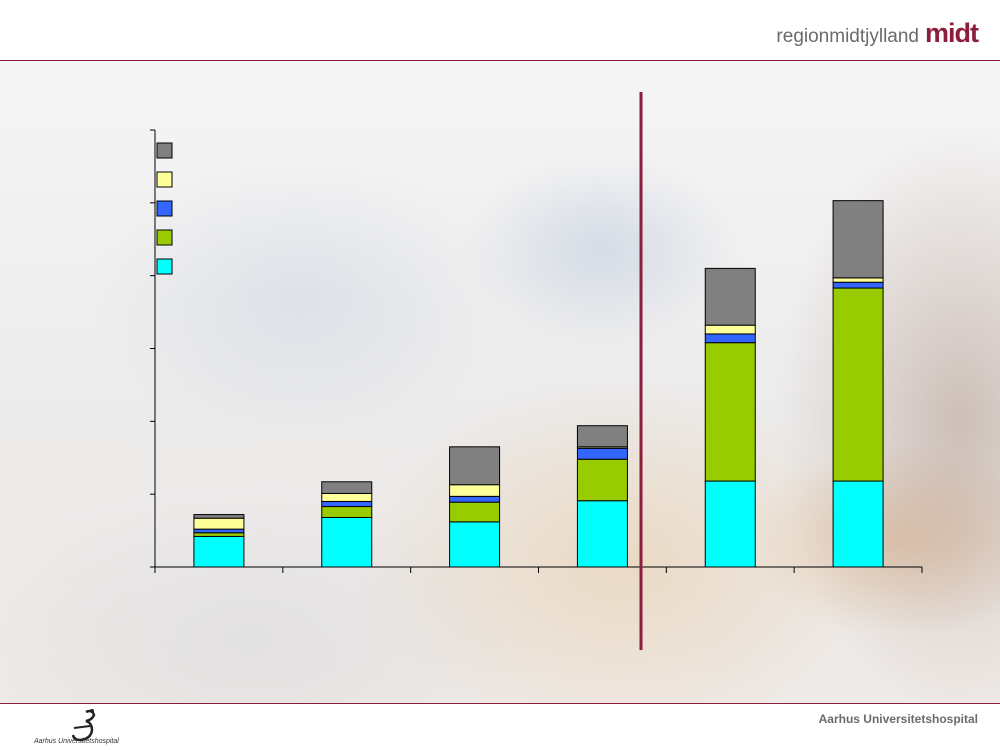 The width and height of the screenshot is (1000, 750). Describe the element at coordinates (76, 741) in the screenshot. I see `logo-caption: Aarhus Universitetshospital` at that location.